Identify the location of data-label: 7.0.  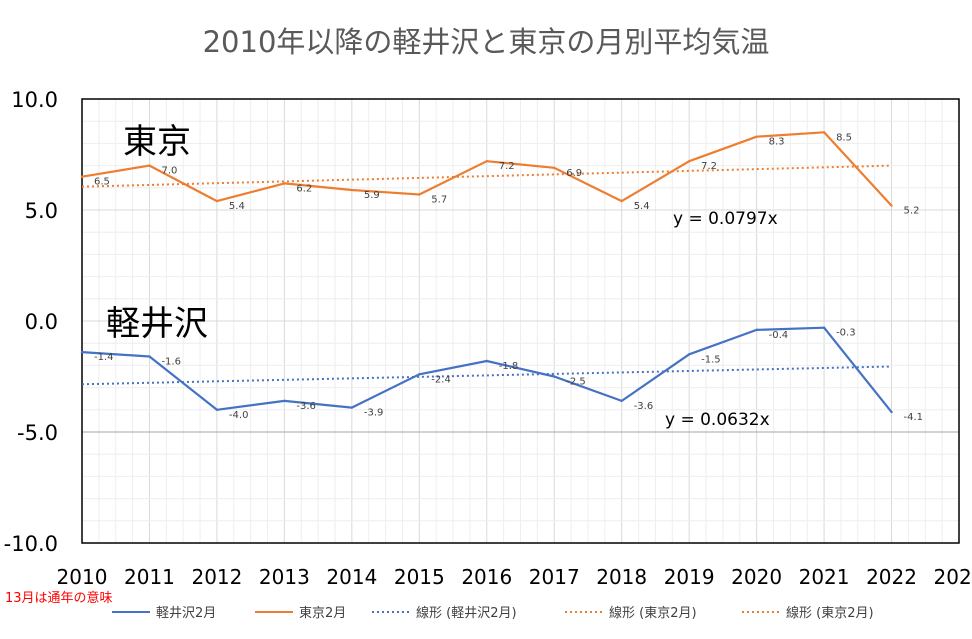
(169, 171).